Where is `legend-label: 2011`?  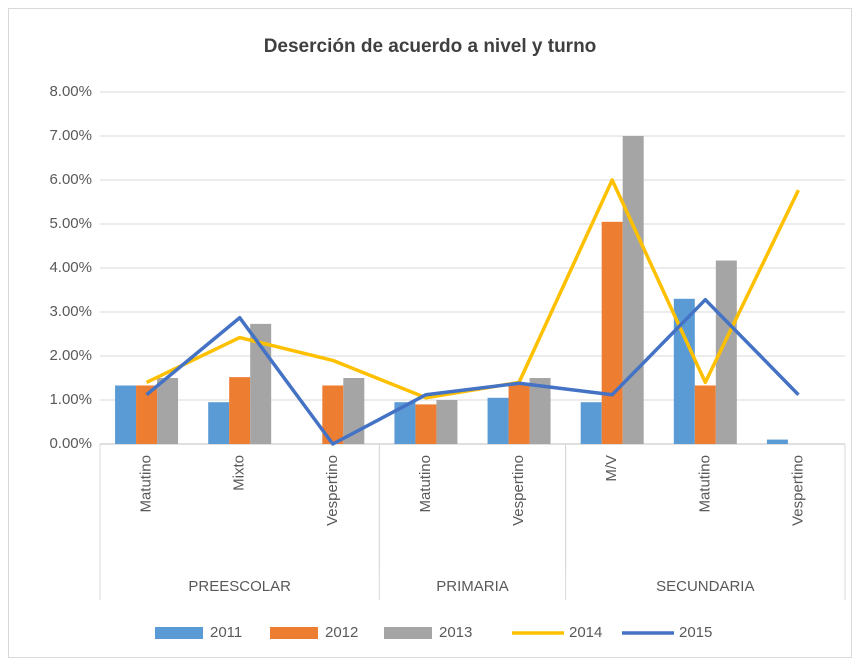 legend-label: 2011 is located at coordinates (226, 632).